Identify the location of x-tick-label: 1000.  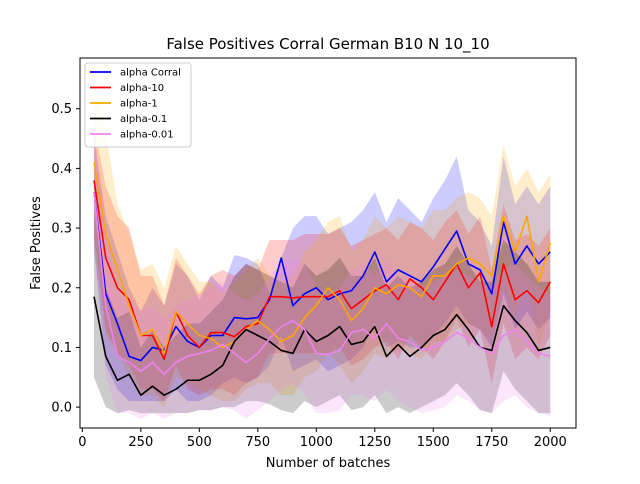
(316, 442).